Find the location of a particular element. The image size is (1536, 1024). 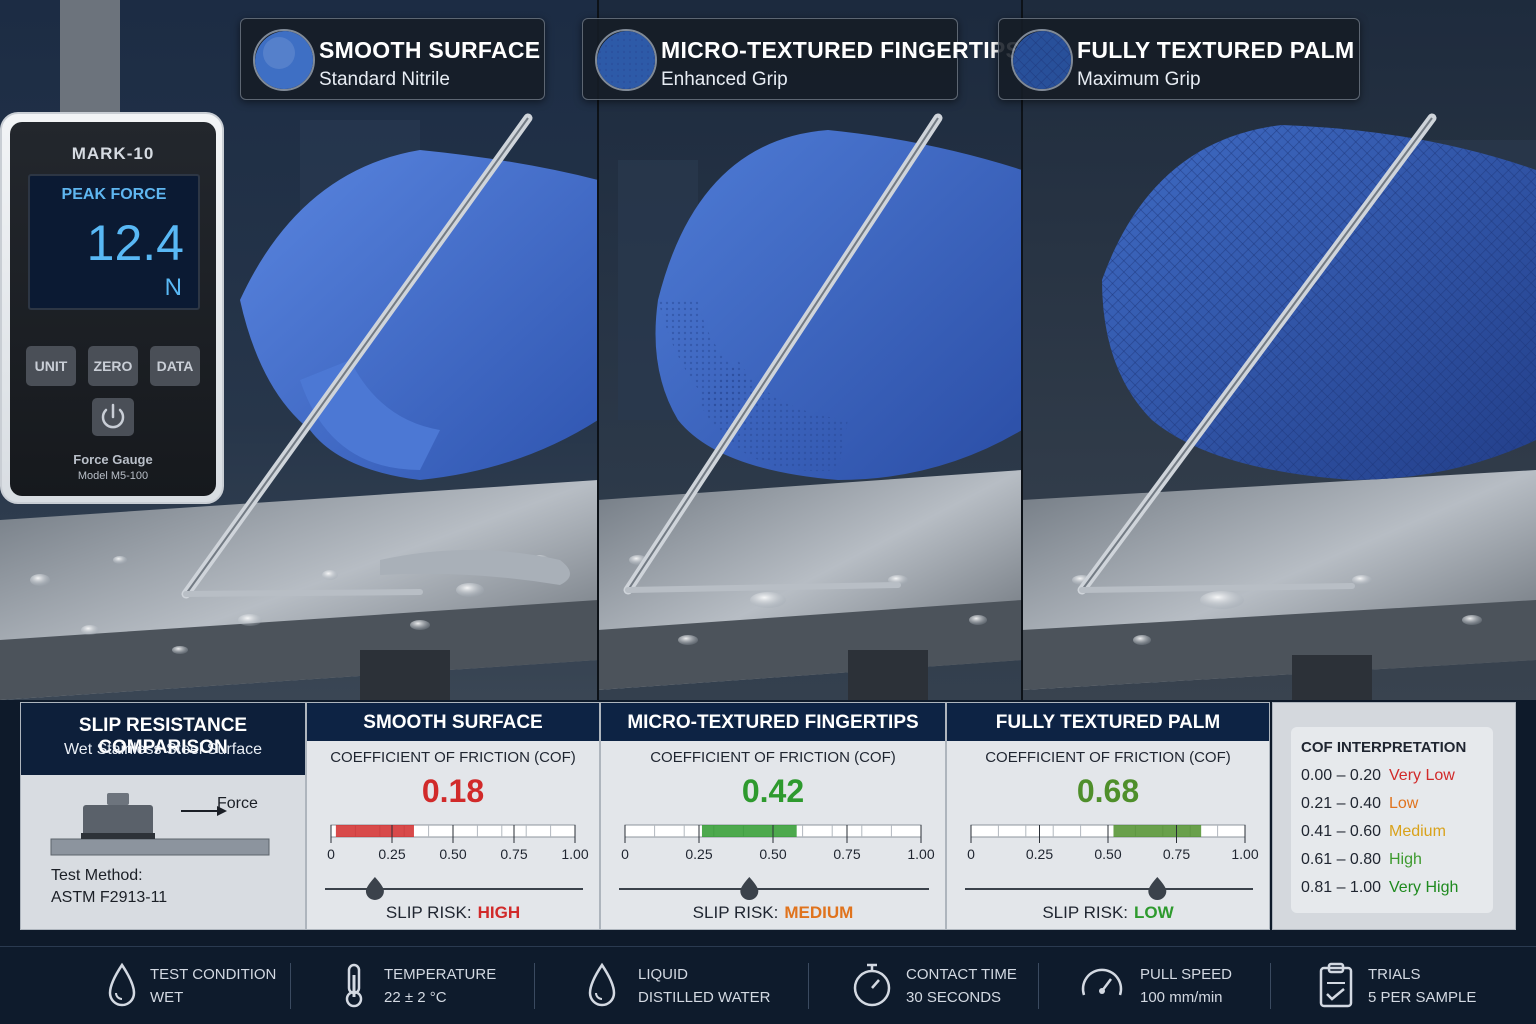

gauge-unit-button: UNIT is located at coordinates (51, 366).